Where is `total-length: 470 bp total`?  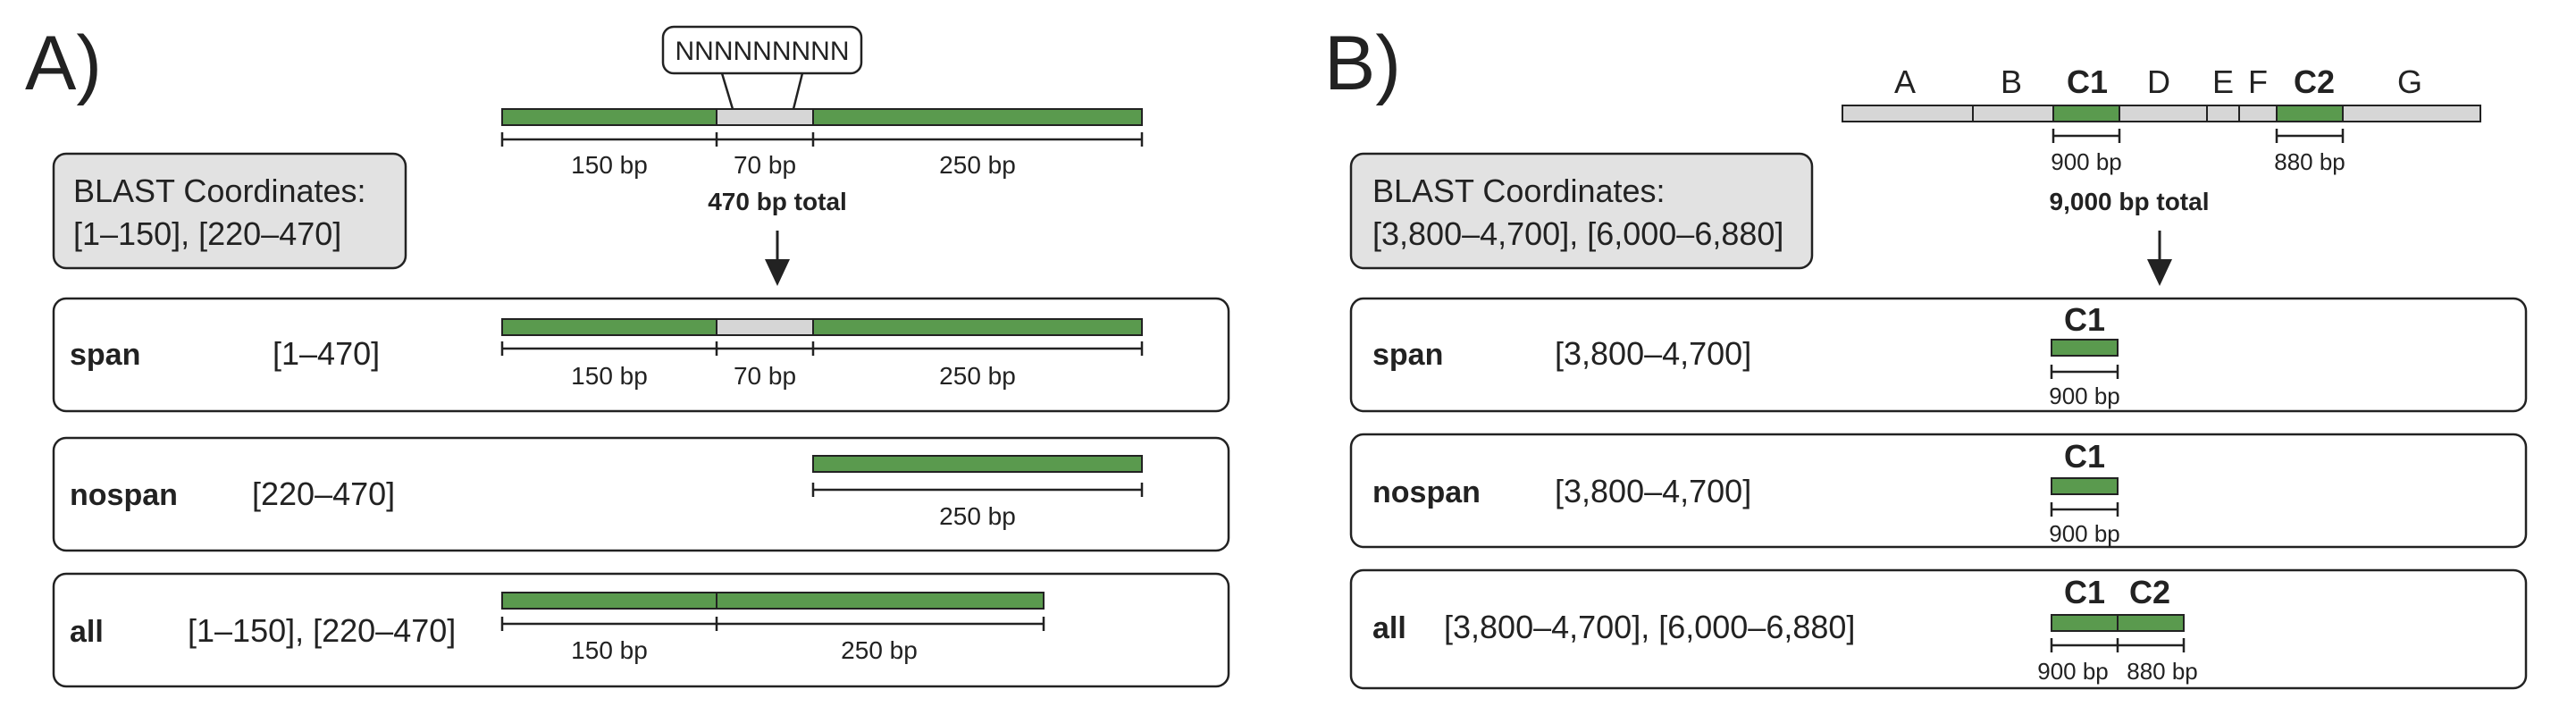 total-length: 470 bp total is located at coordinates (777, 202).